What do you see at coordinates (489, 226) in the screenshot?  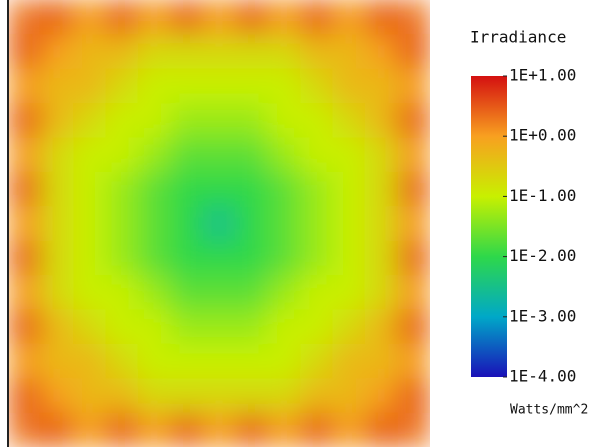 I see `colorbar` at bounding box center [489, 226].